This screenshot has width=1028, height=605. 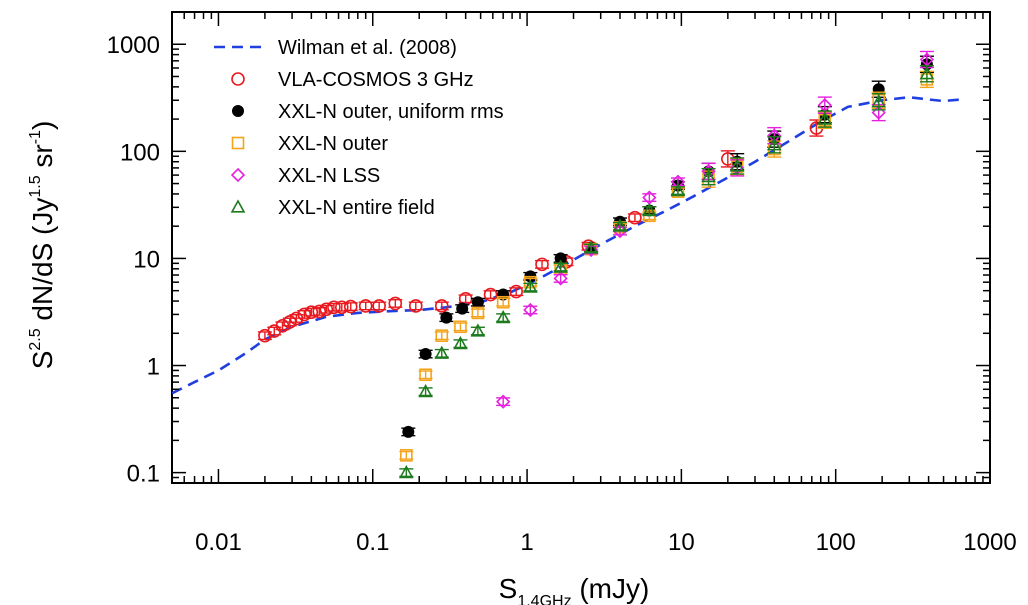 What do you see at coordinates (526, 542) in the screenshot?
I see `x-tick-label: 1` at bounding box center [526, 542].